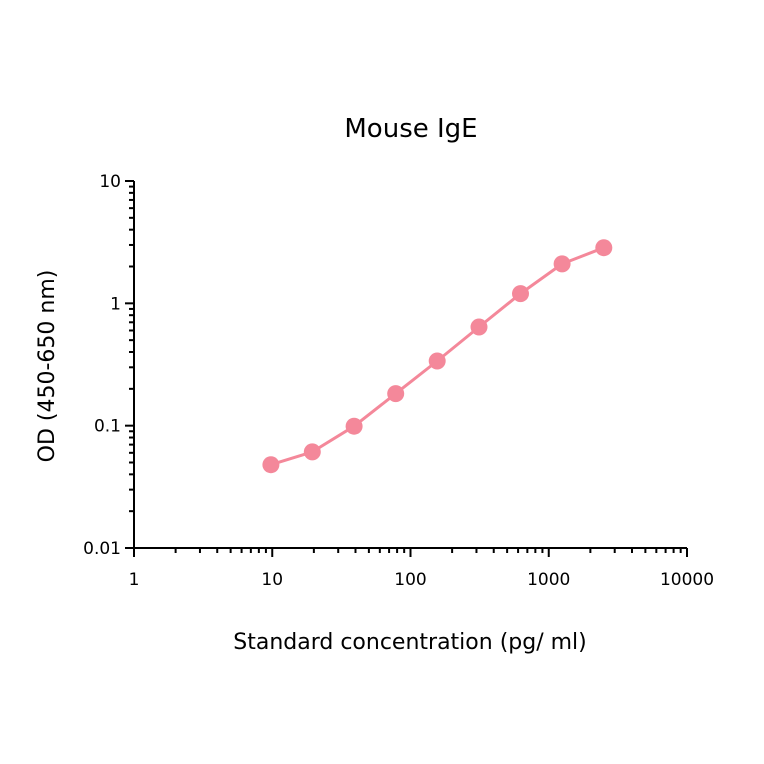 This screenshot has width=764, height=764. What do you see at coordinates (548, 580) in the screenshot?
I see `x-tick-label: 1000` at bounding box center [548, 580].